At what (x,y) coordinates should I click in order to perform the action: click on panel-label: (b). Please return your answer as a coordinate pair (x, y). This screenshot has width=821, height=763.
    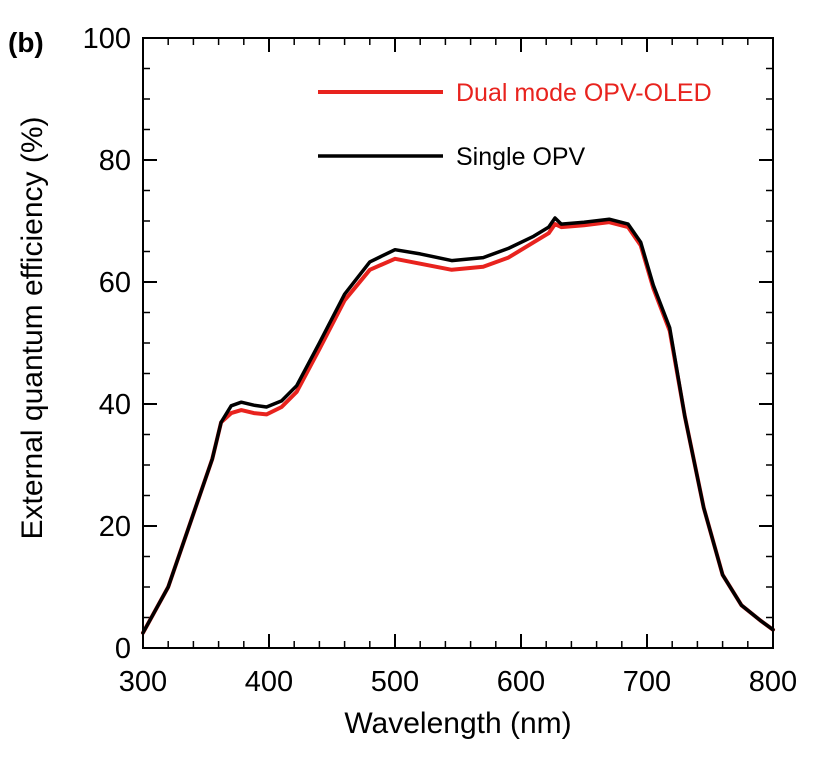
    Looking at the image, I should click on (26, 42).